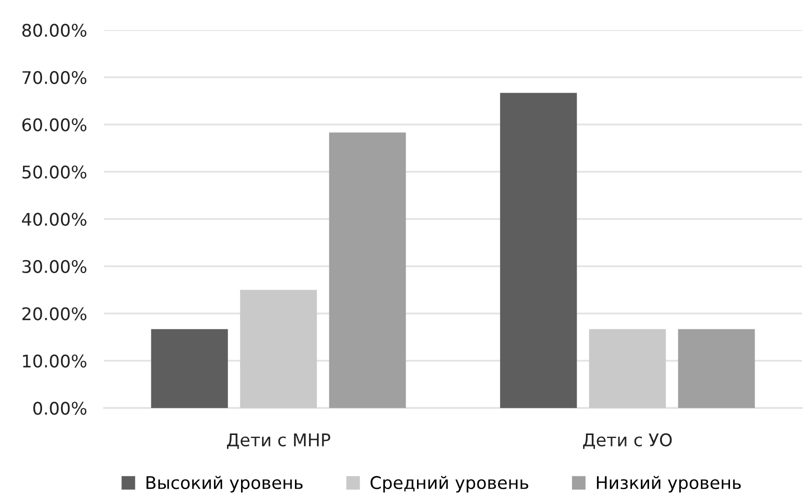 The width and height of the screenshot is (806, 502). I want to click on y-tick-label: 60.00%, so click(54, 125).